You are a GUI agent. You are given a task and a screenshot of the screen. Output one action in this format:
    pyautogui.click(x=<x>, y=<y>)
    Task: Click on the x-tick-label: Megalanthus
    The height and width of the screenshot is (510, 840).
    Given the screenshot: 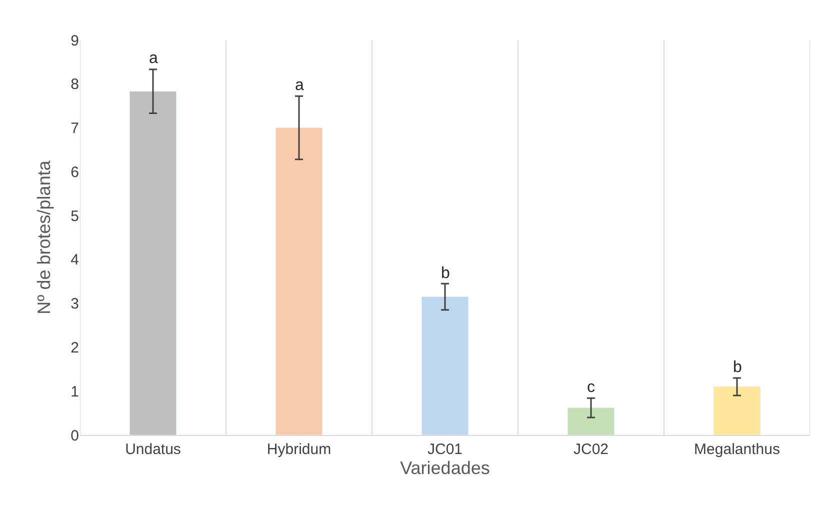 What is the action you would take?
    pyautogui.click(x=737, y=449)
    